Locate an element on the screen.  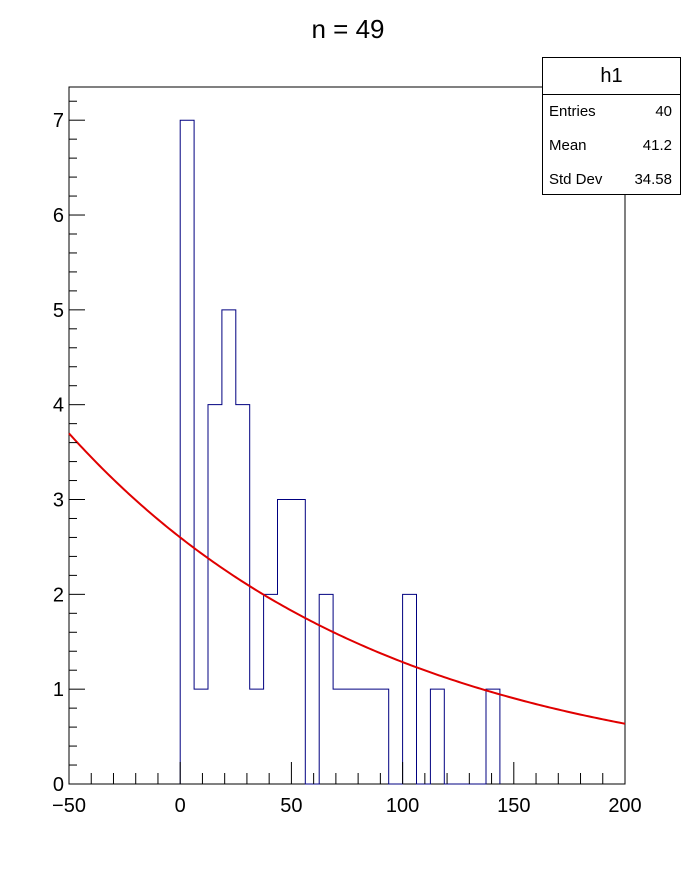
stats-stddev-row: Std Dev 34.58 is located at coordinates (611, 180).